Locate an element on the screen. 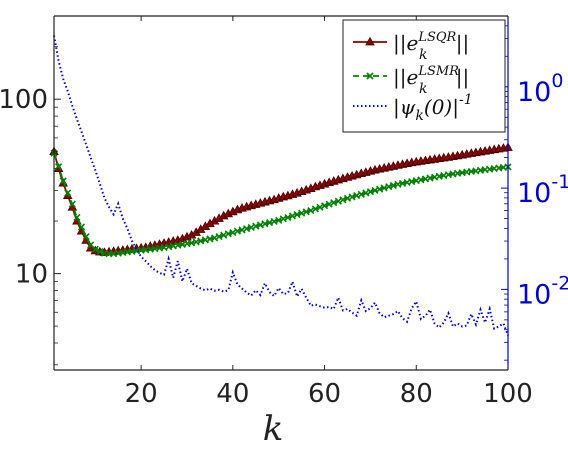 The width and height of the screenshot is (568, 463). x-tick-label-100: 100 is located at coordinates (508, 394).